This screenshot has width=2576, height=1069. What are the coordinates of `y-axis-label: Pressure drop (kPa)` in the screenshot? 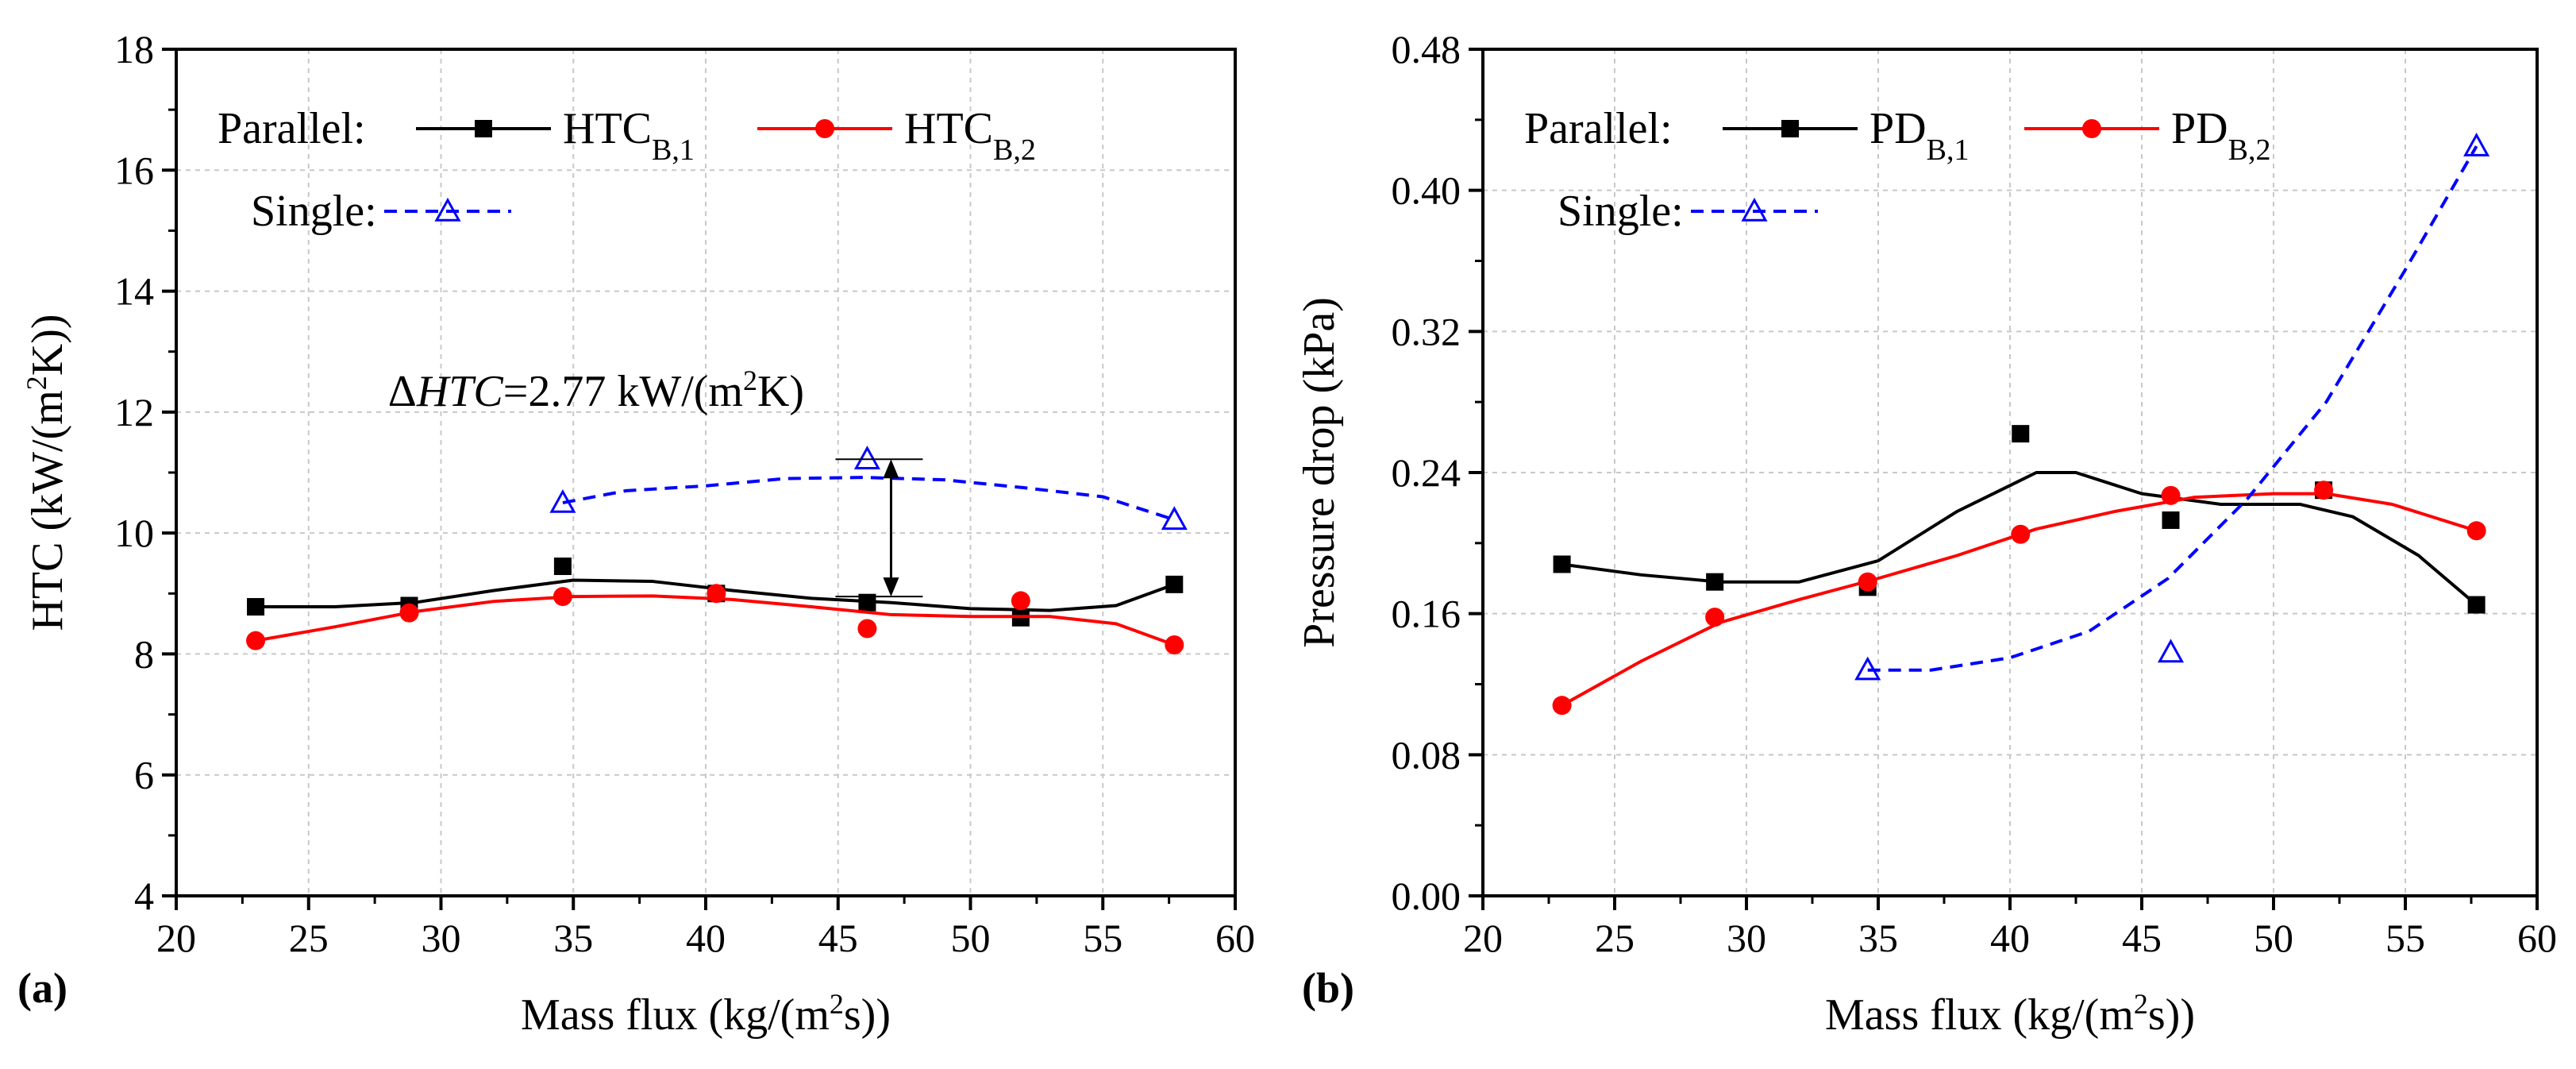 It's located at (1319, 472).